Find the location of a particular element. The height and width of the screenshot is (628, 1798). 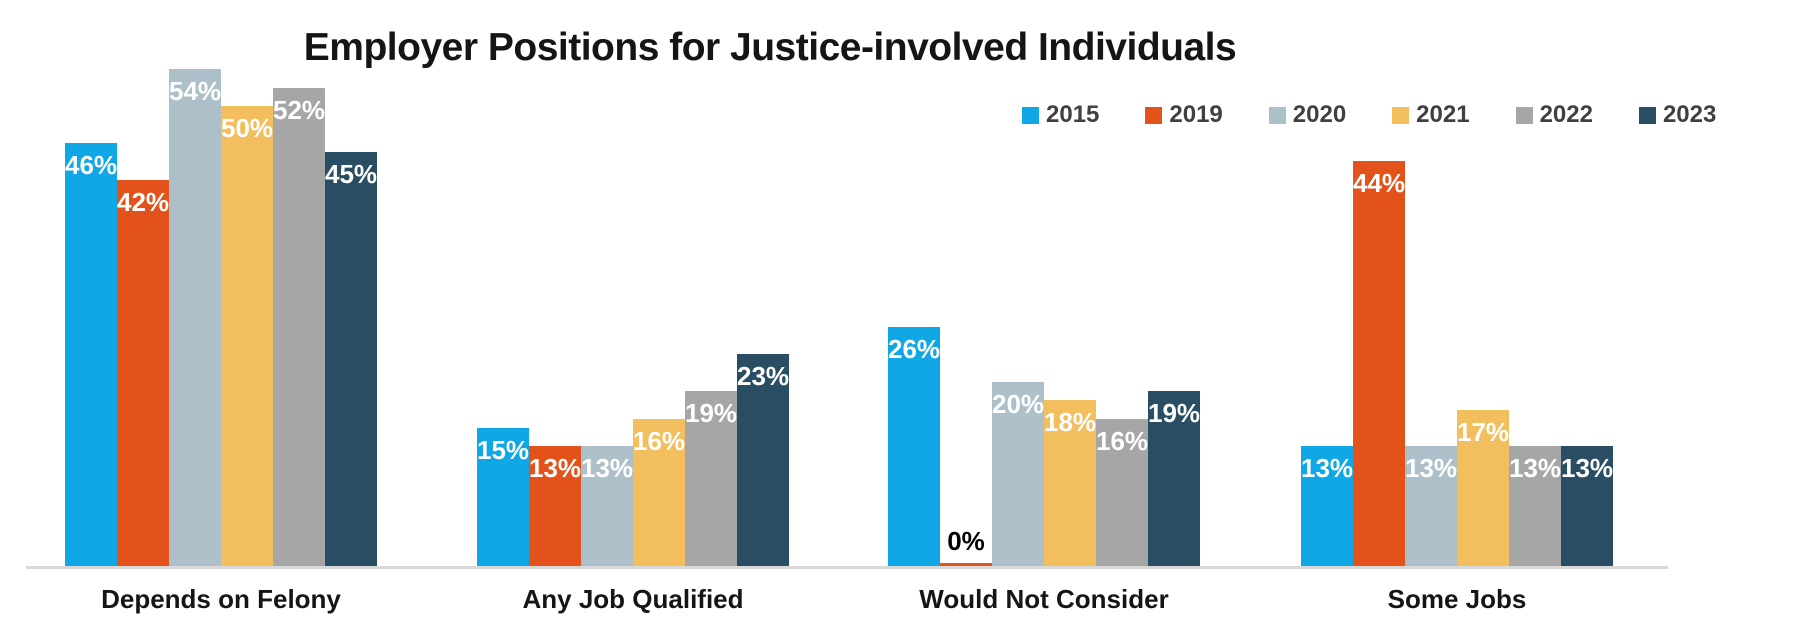

bar-2021-some-jobs: 17% is located at coordinates (1483, 488).